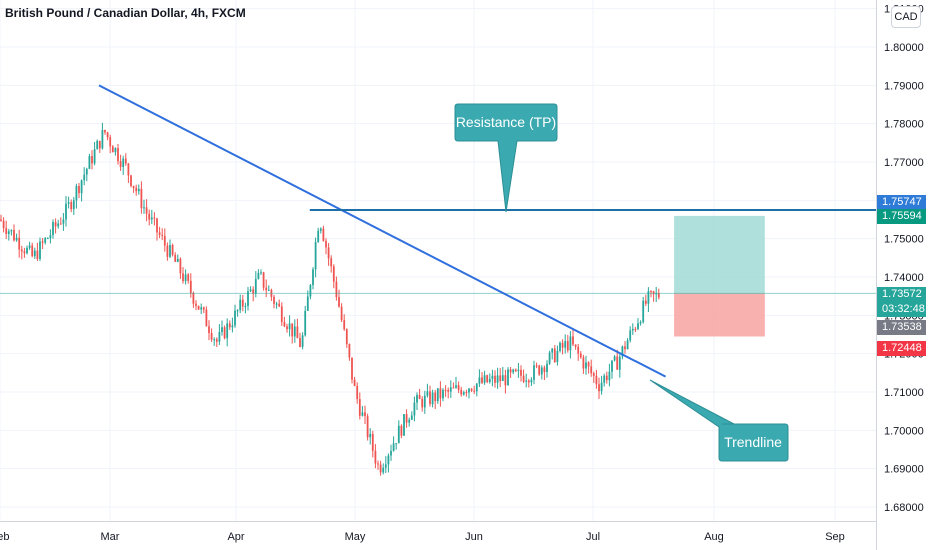 This screenshot has width=932, height=550. What do you see at coordinates (901, 202) in the screenshot?
I see `price-tag: 1.75747` at bounding box center [901, 202].